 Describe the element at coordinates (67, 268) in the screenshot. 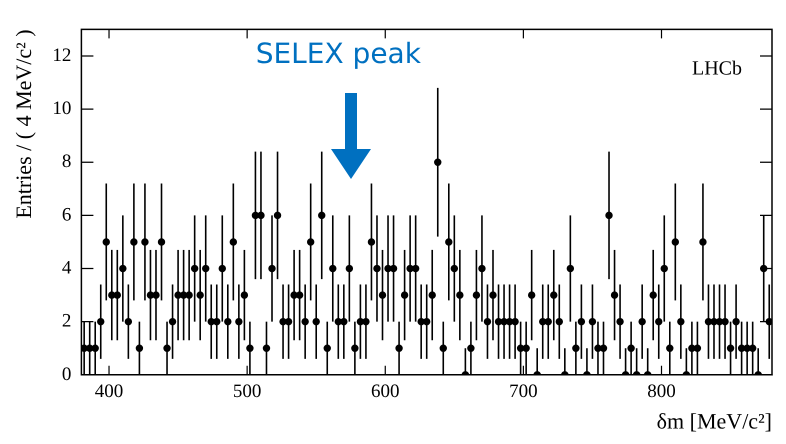

I see `y-tick-label: 4` at that location.